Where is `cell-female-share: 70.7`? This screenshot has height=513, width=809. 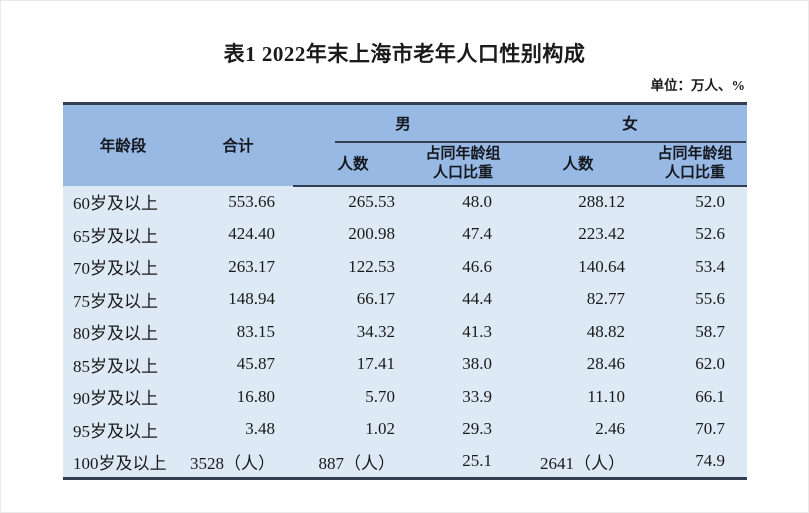
cell-female-share: 70.7 is located at coordinates (695, 429).